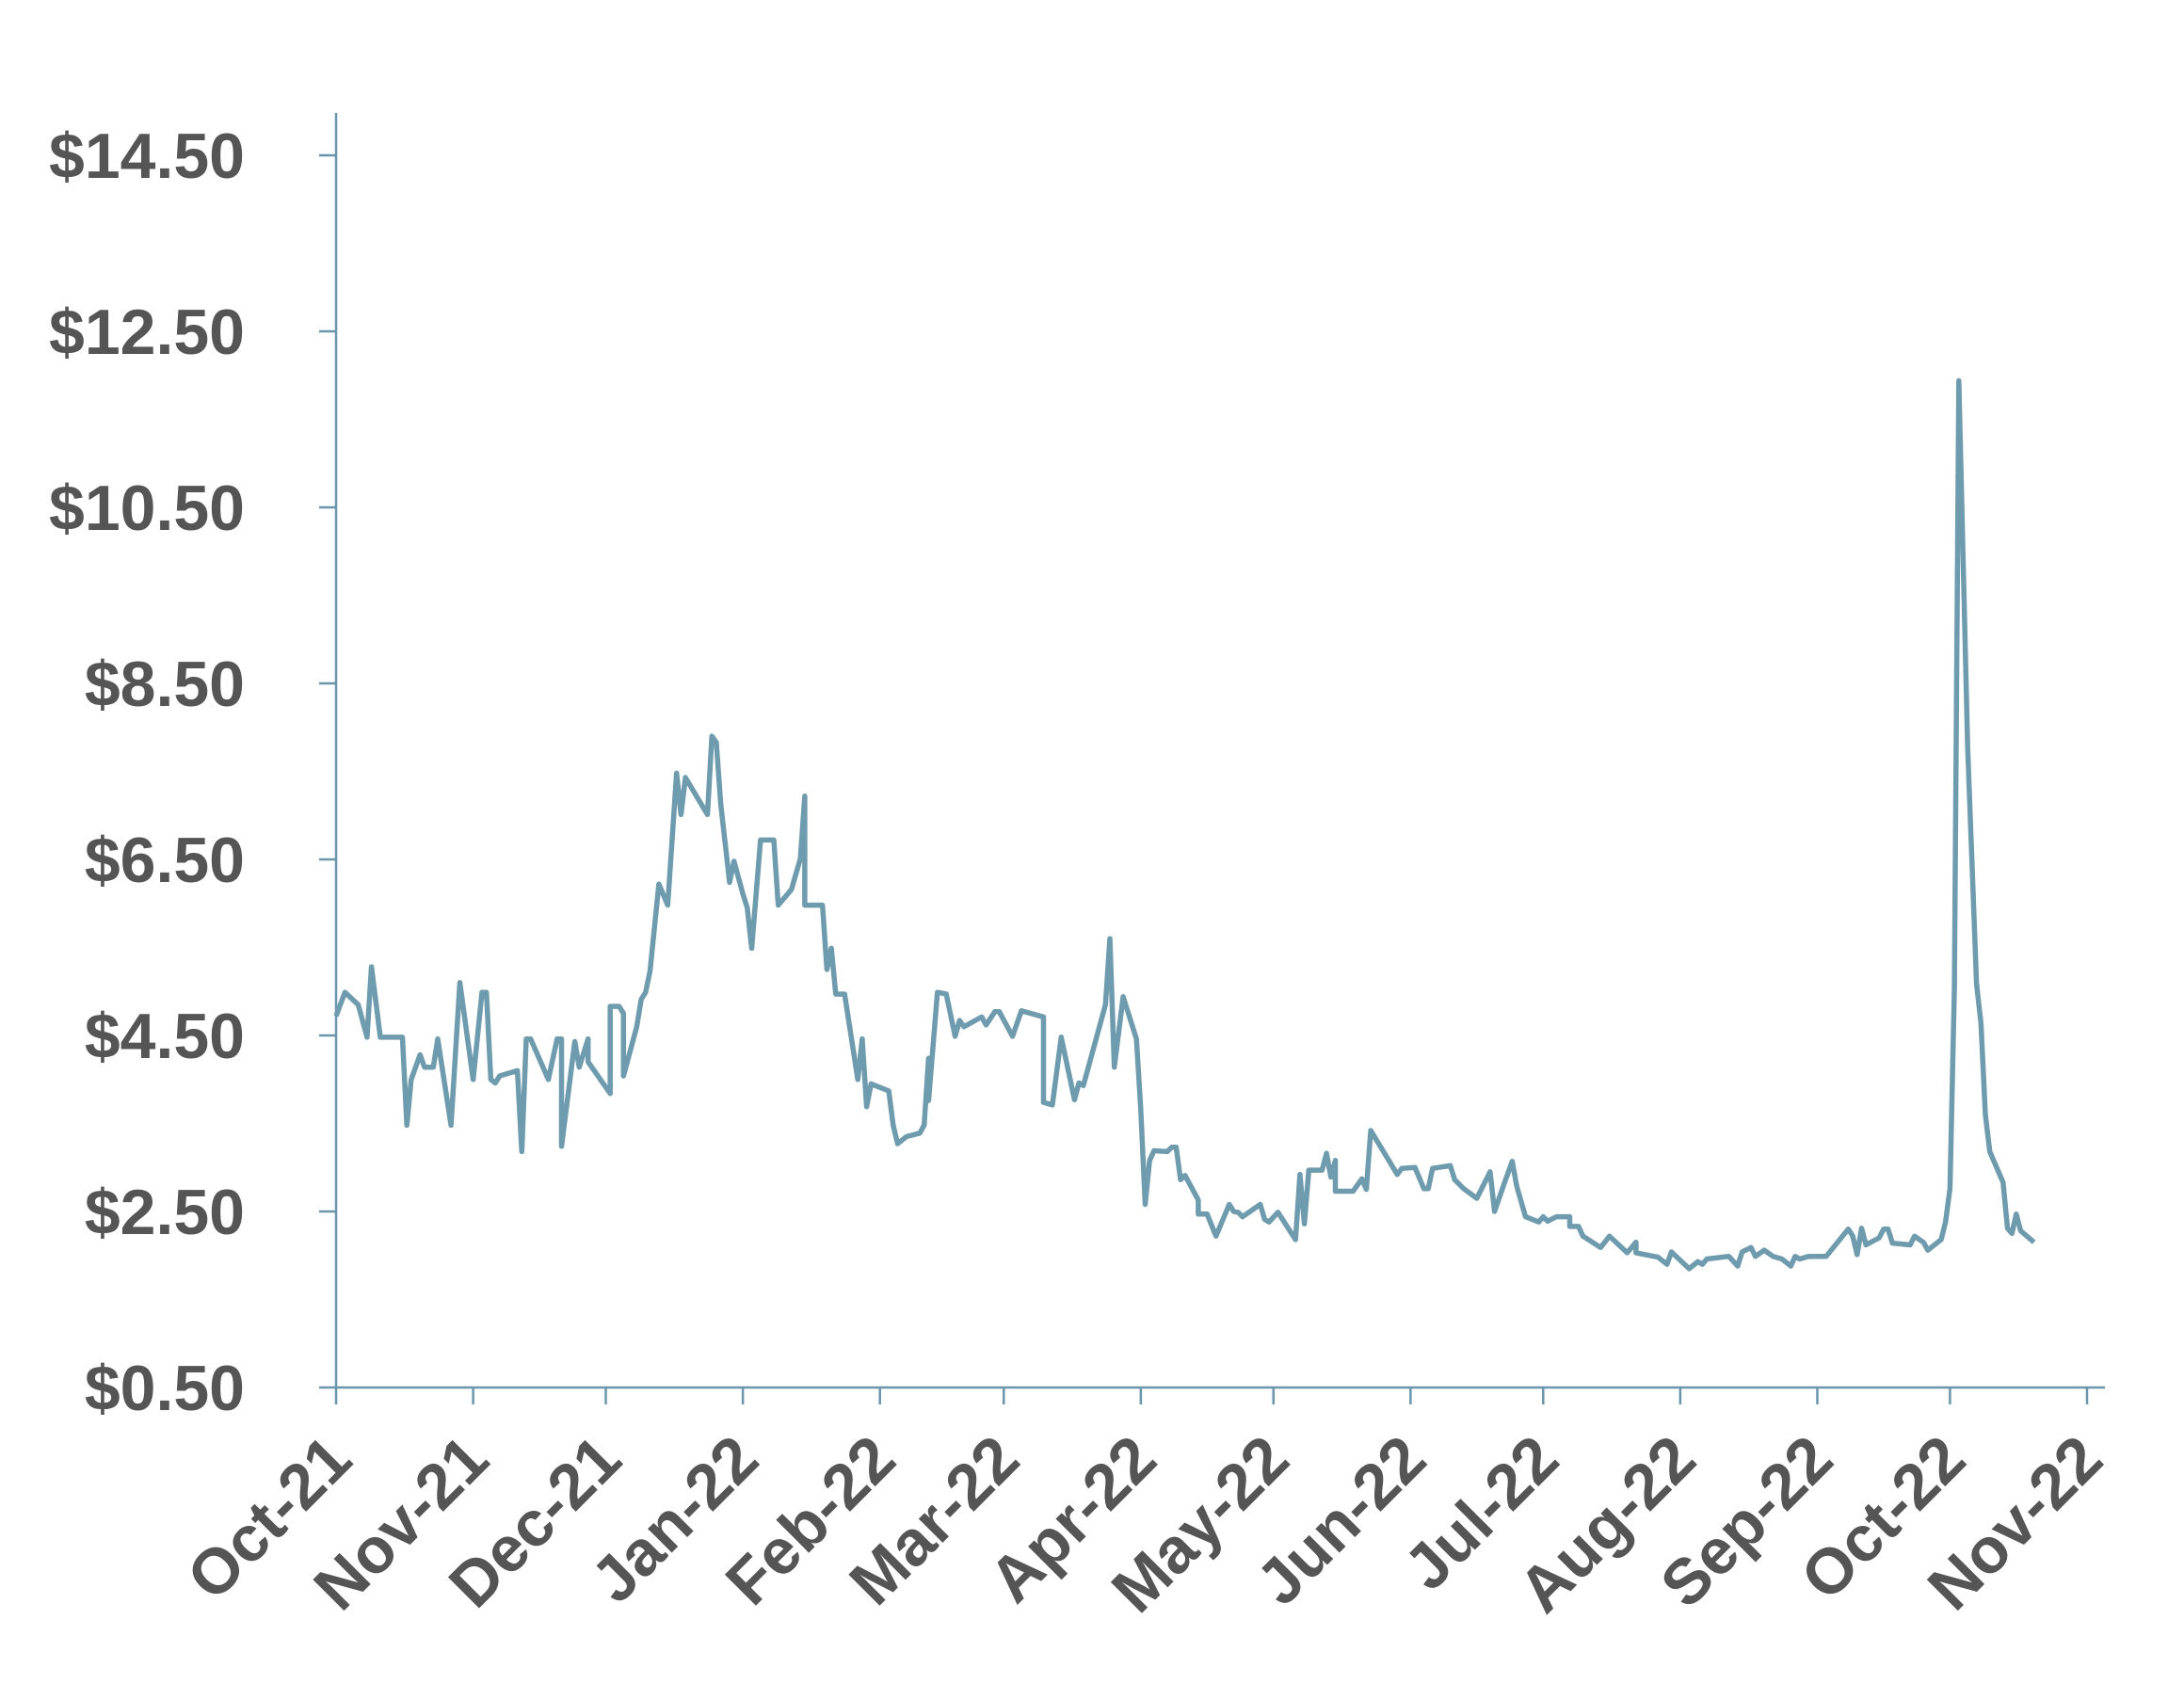 Image resolution: width=2184 pixels, height=1700 pixels. What do you see at coordinates (165, 684) in the screenshot?
I see `y-tick-label: $8.50` at bounding box center [165, 684].